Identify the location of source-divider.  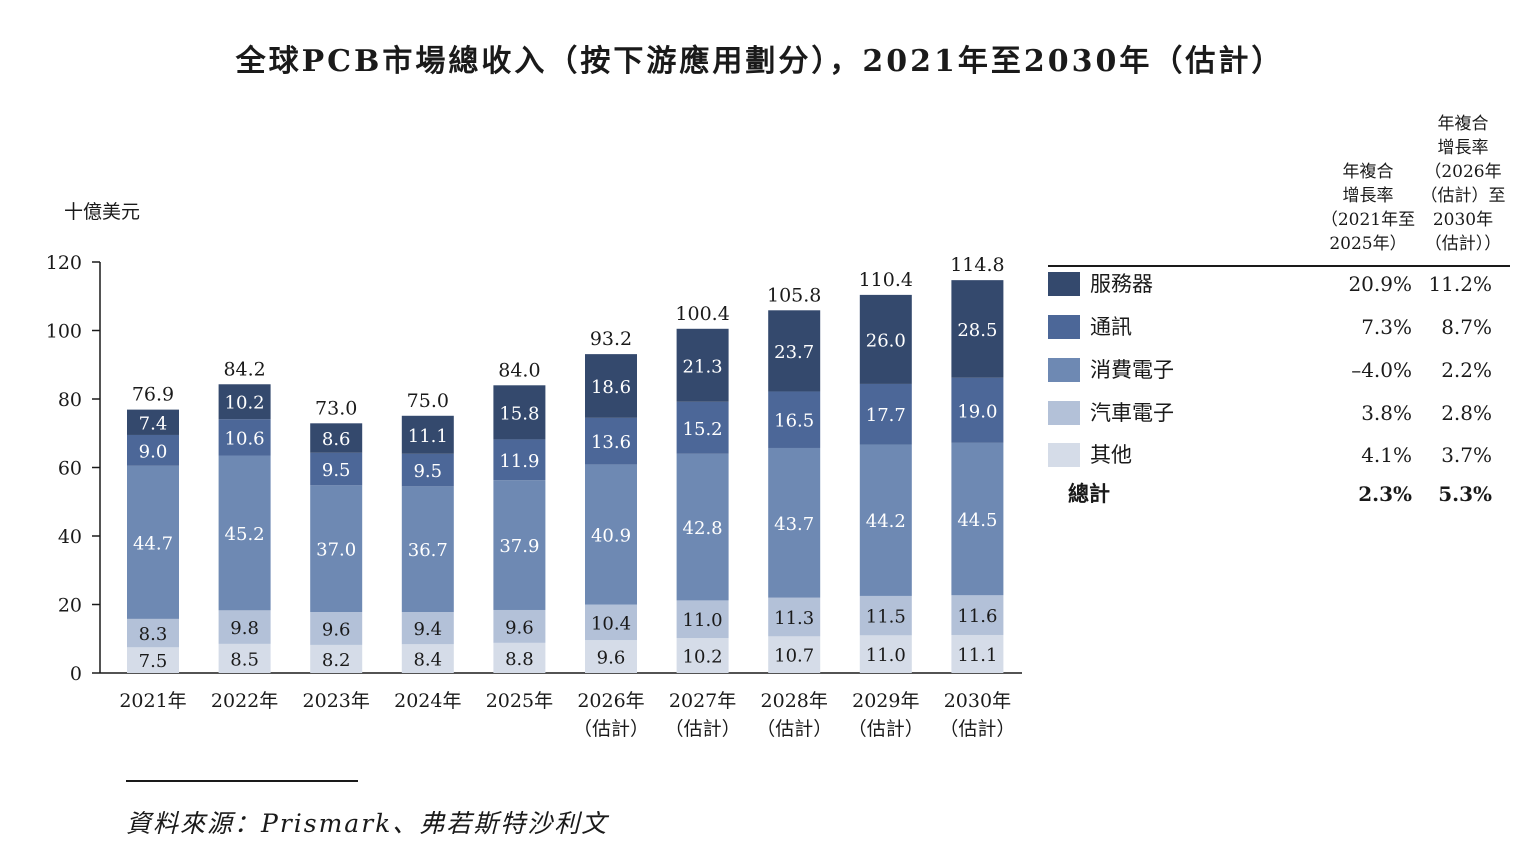
(242, 781).